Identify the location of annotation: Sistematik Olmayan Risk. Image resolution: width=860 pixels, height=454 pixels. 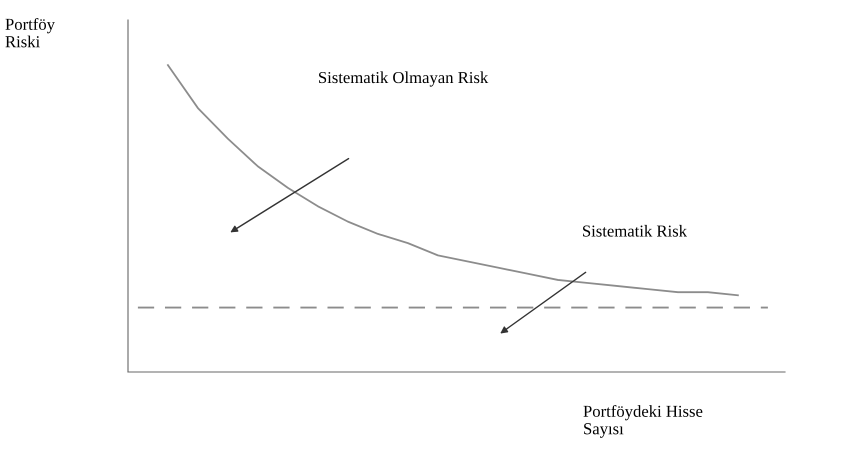
(403, 79).